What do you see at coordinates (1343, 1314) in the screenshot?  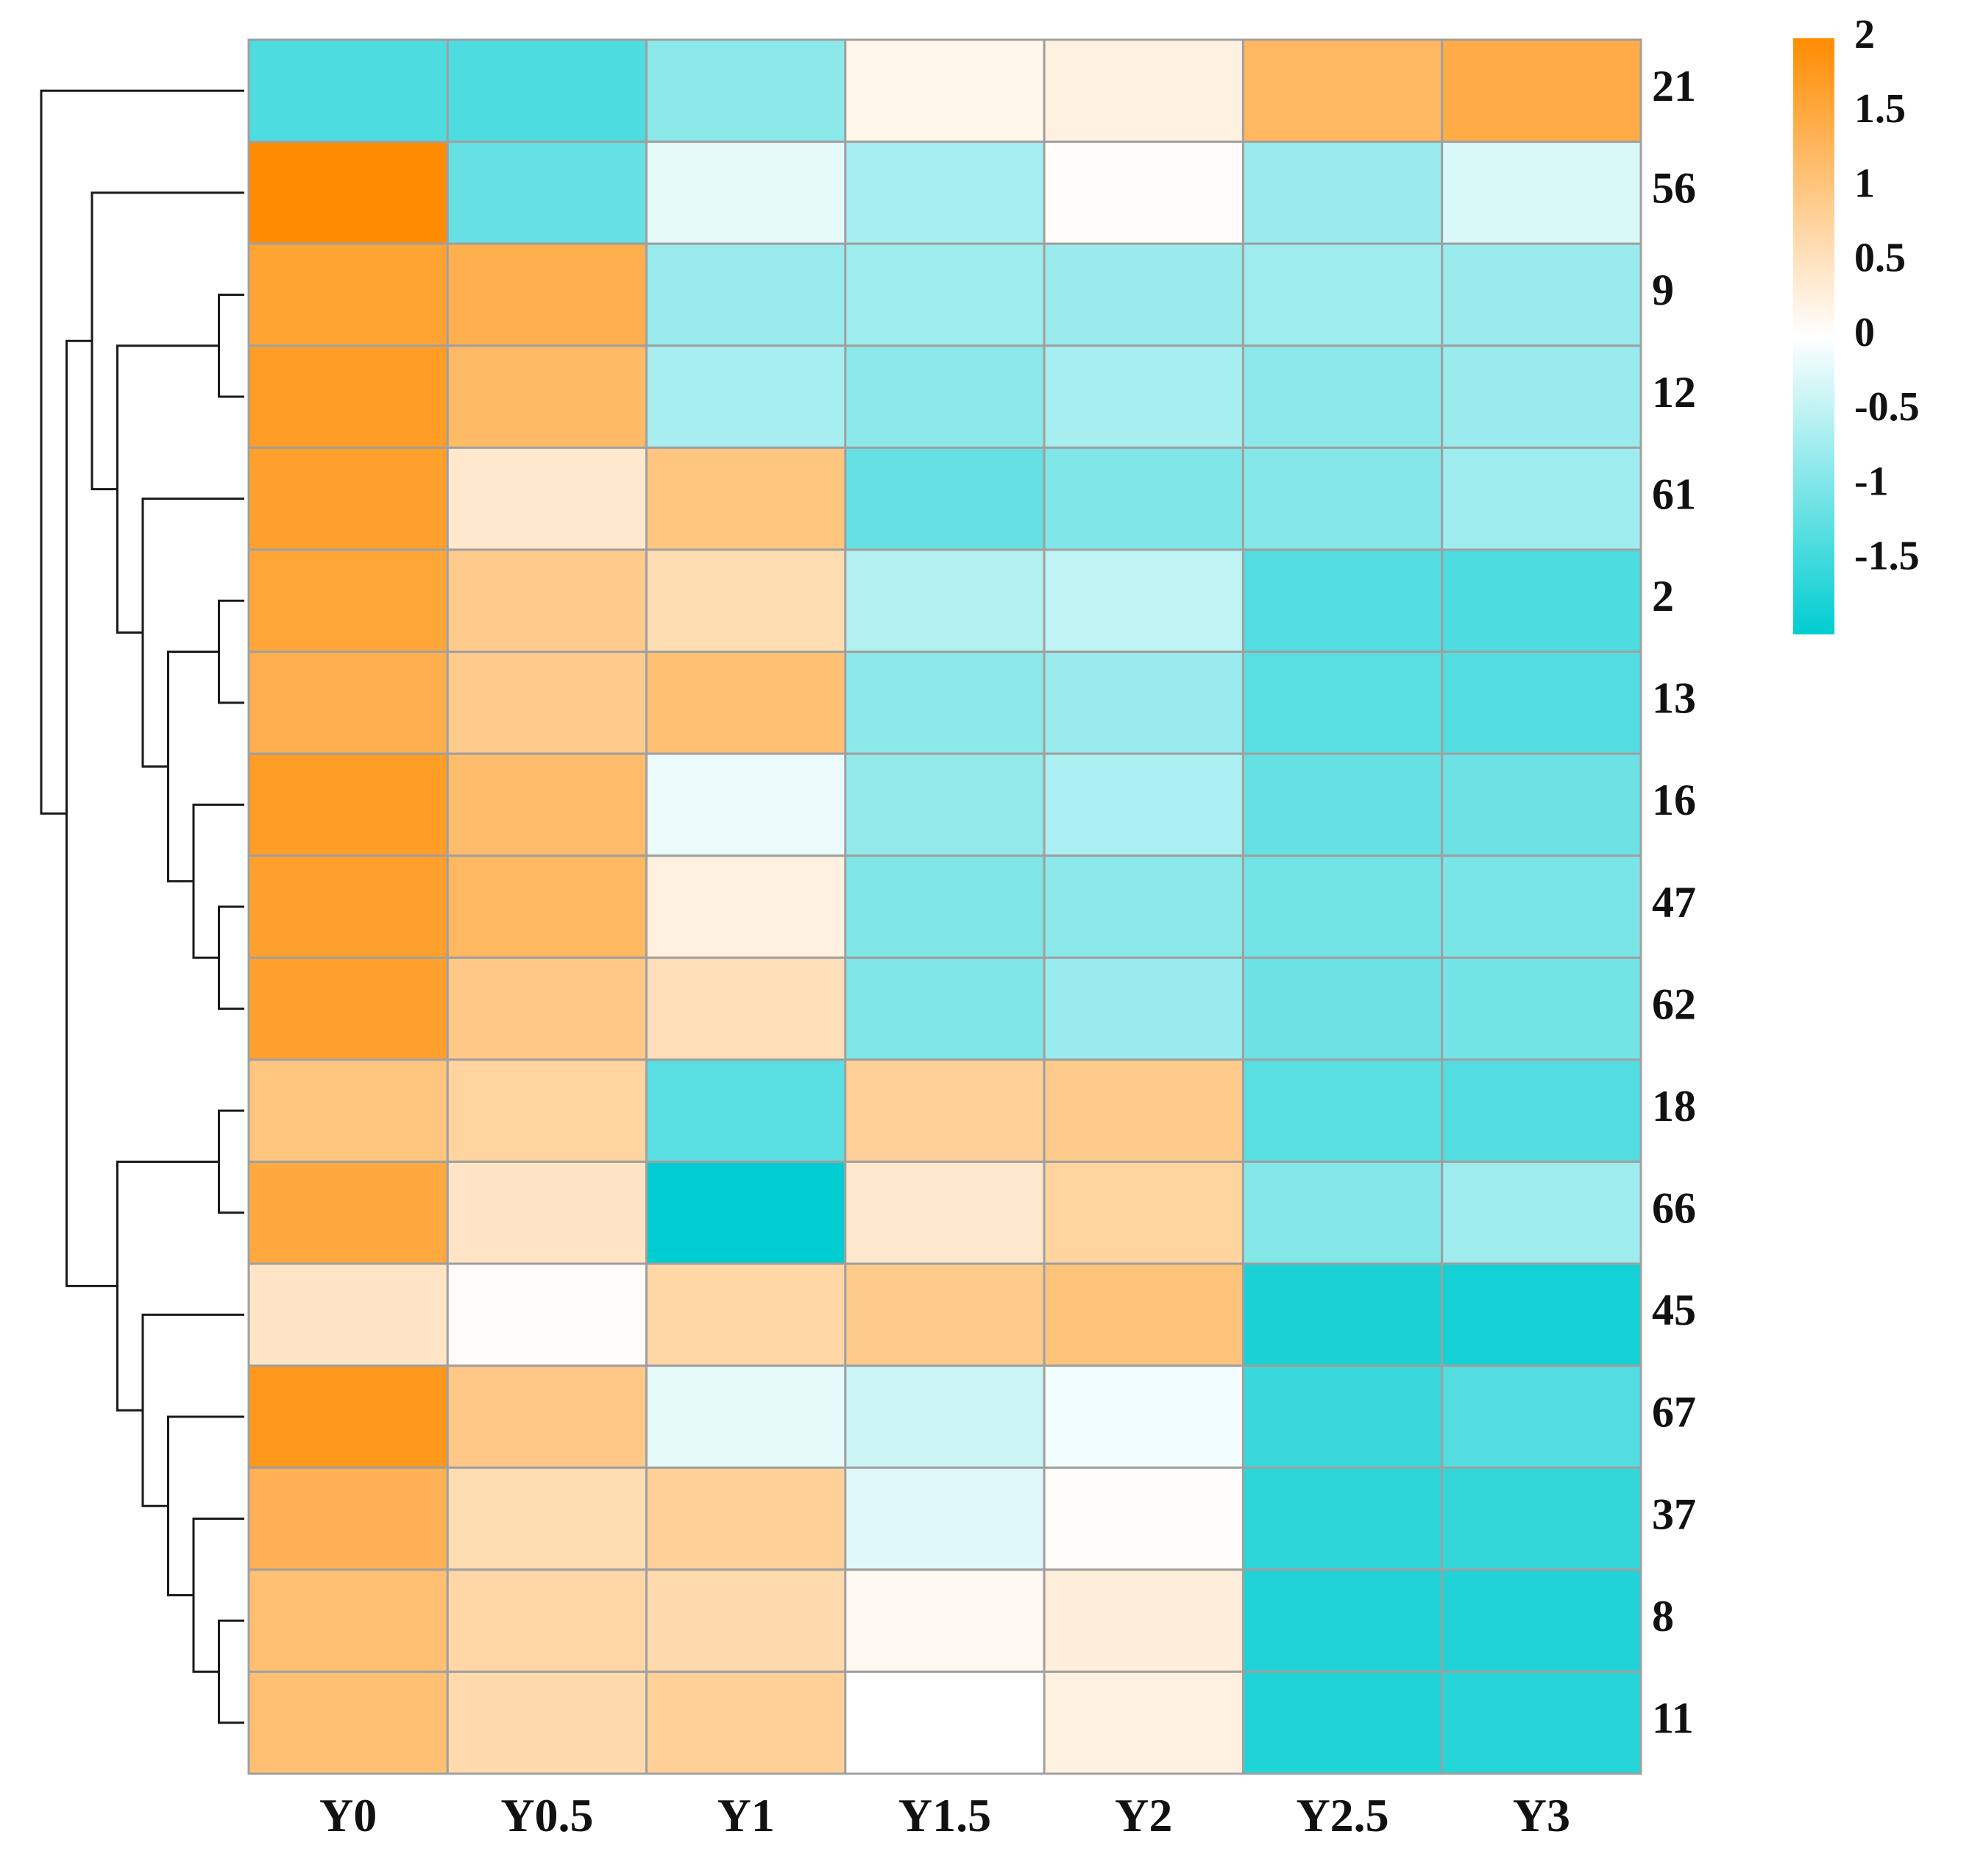 I see `heatmap-cell-45-Y2.5` at bounding box center [1343, 1314].